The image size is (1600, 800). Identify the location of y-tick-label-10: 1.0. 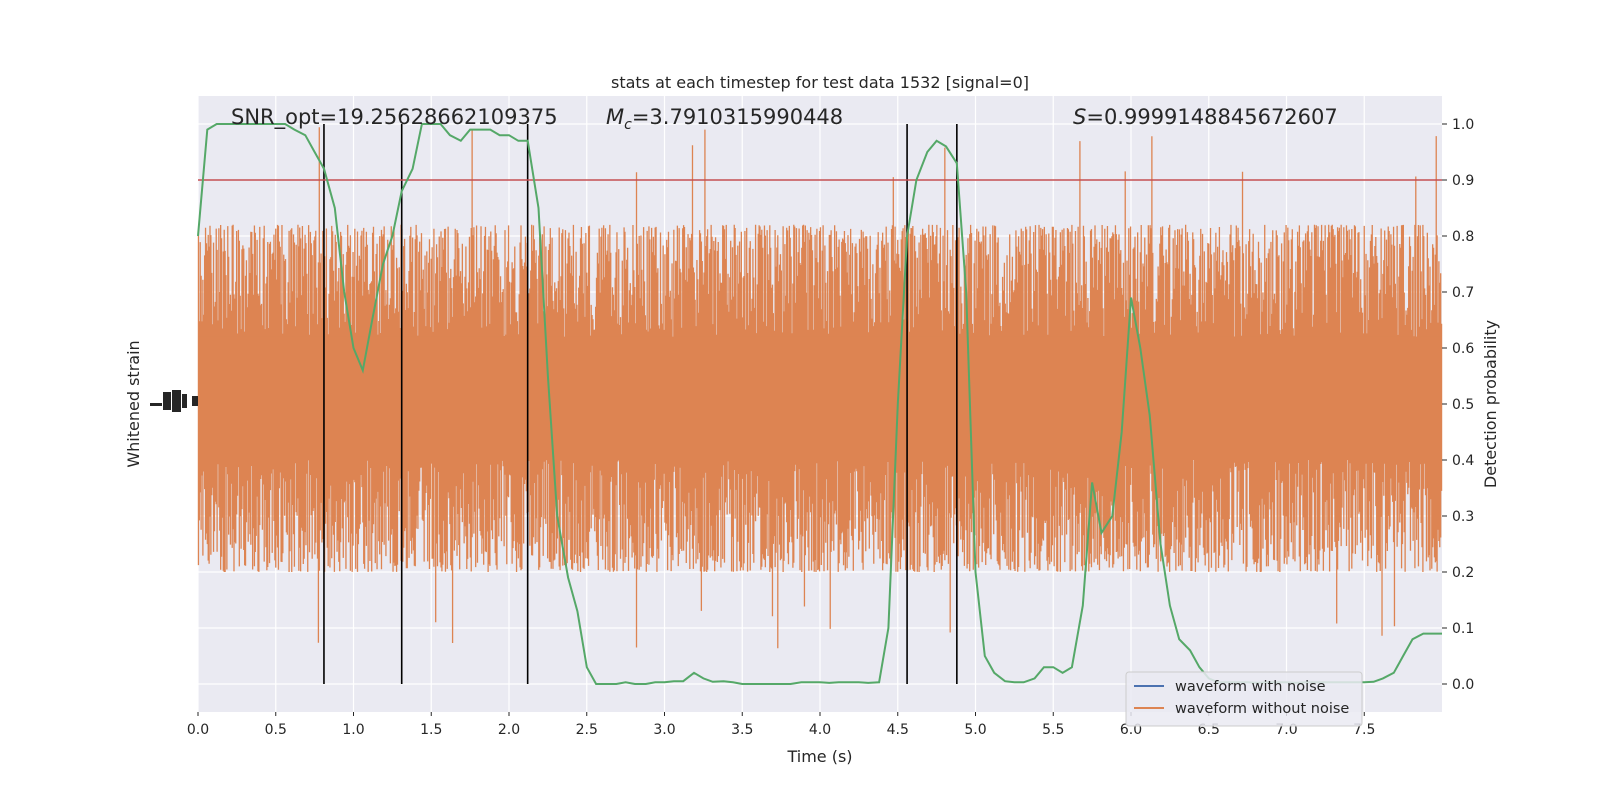
(1463, 125).